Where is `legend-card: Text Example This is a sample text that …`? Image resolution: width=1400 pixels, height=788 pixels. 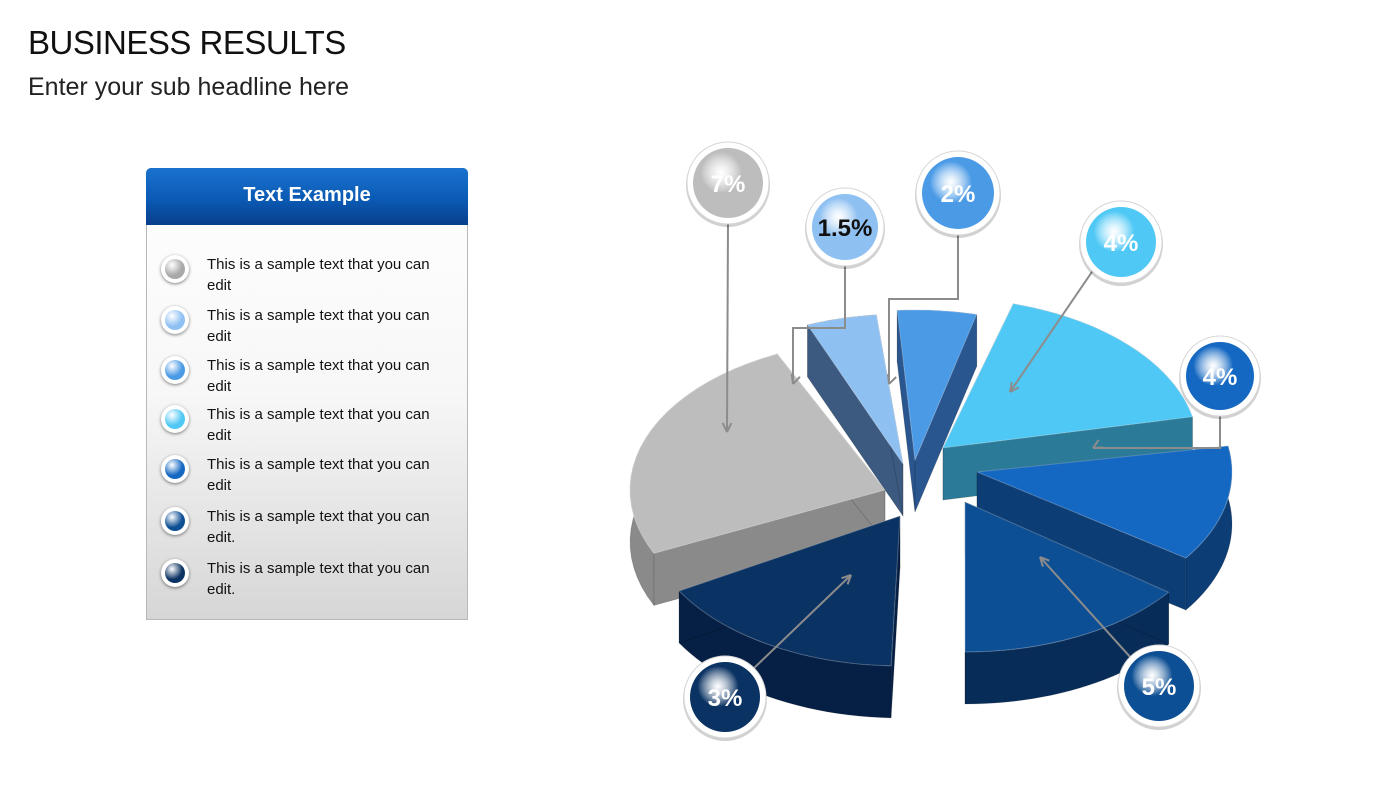 legend-card: Text Example This is a sample text that … is located at coordinates (307, 394).